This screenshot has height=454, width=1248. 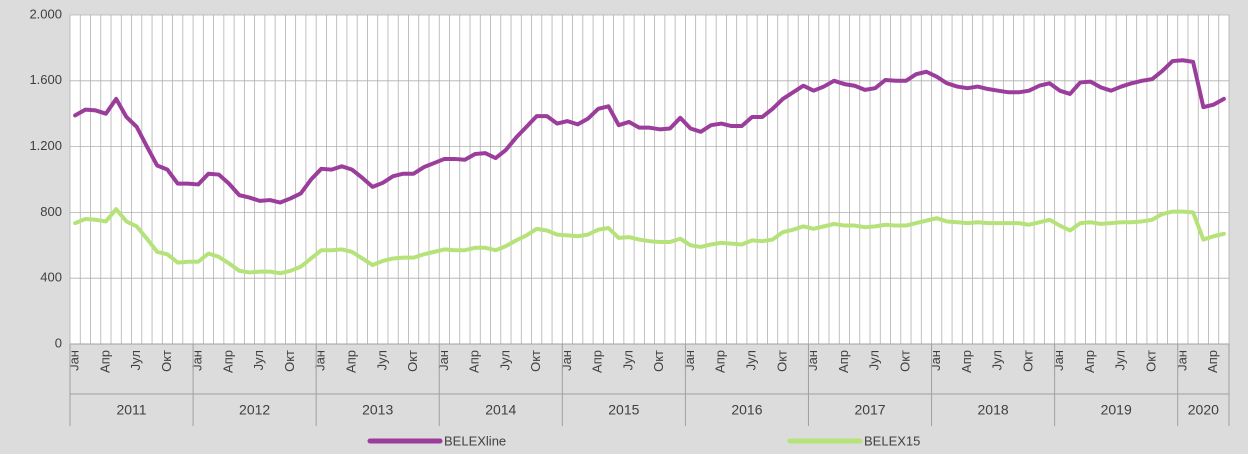 What do you see at coordinates (45, 145) in the screenshot?
I see `y-tick-label: 1.200` at bounding box center [45, 145].